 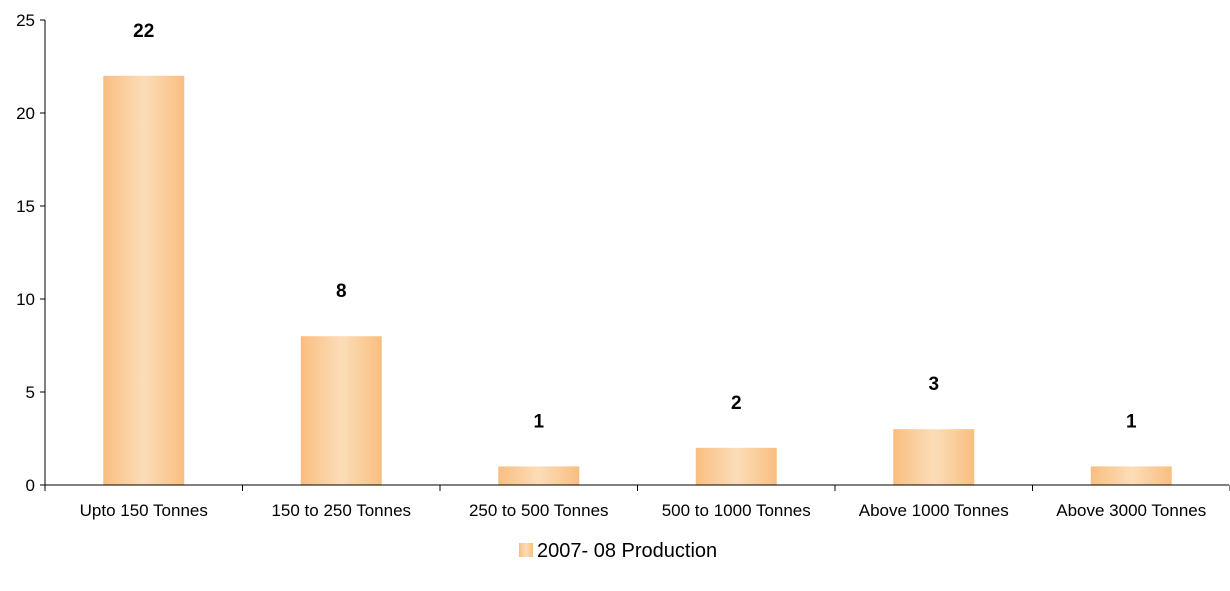 What do you see at coordinates (526, 550) in the screenshot?
I see `legend-swatch` at bounding box center [526, 550].